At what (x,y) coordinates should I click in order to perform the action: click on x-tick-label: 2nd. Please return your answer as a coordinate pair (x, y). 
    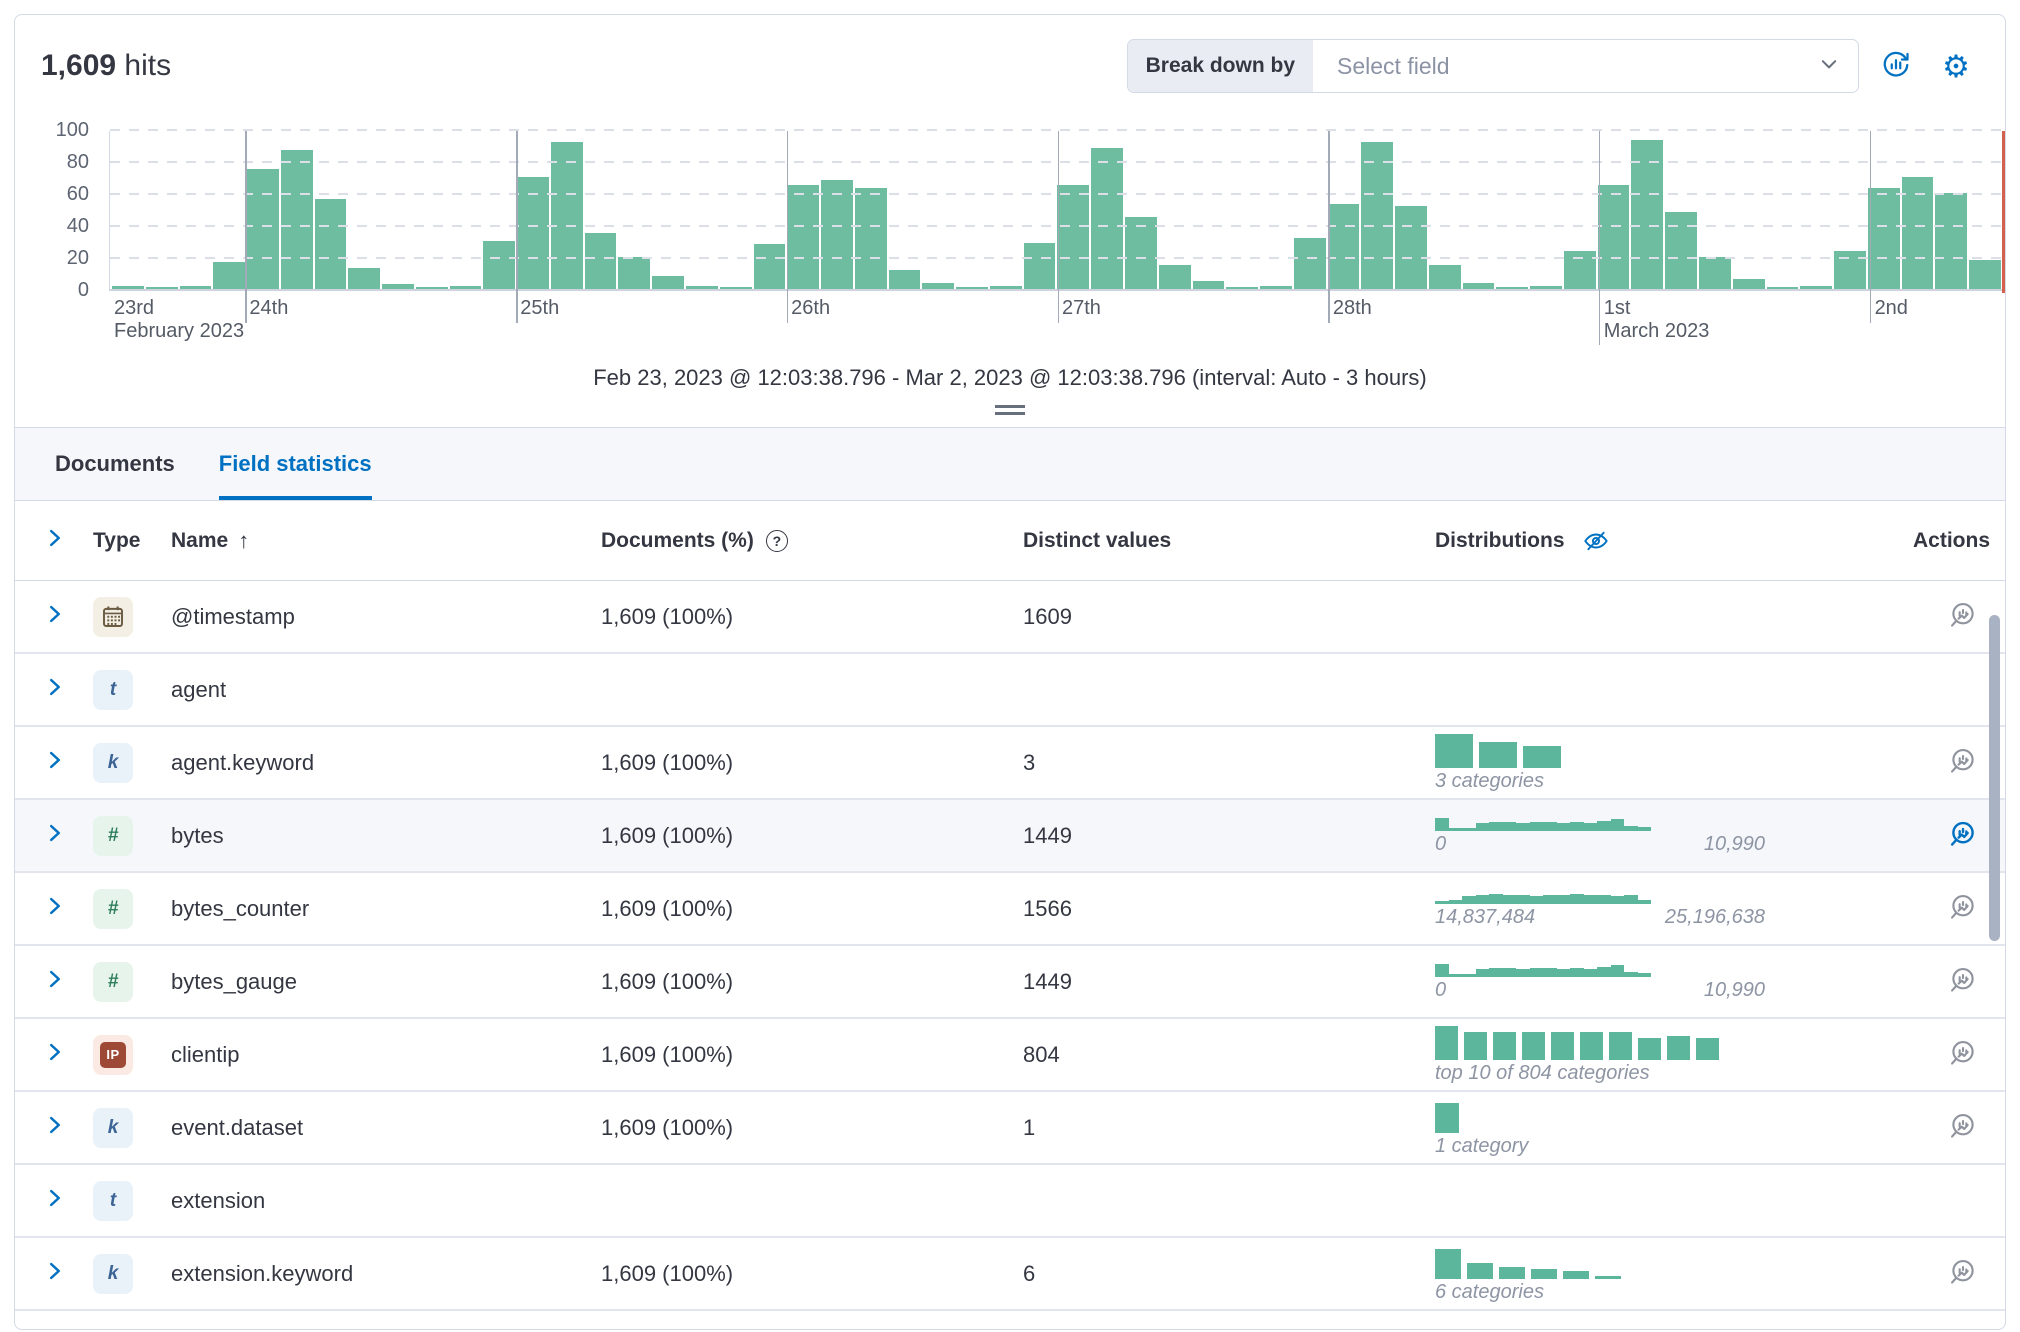
    Looking at the image, I should click on (1891, 308).